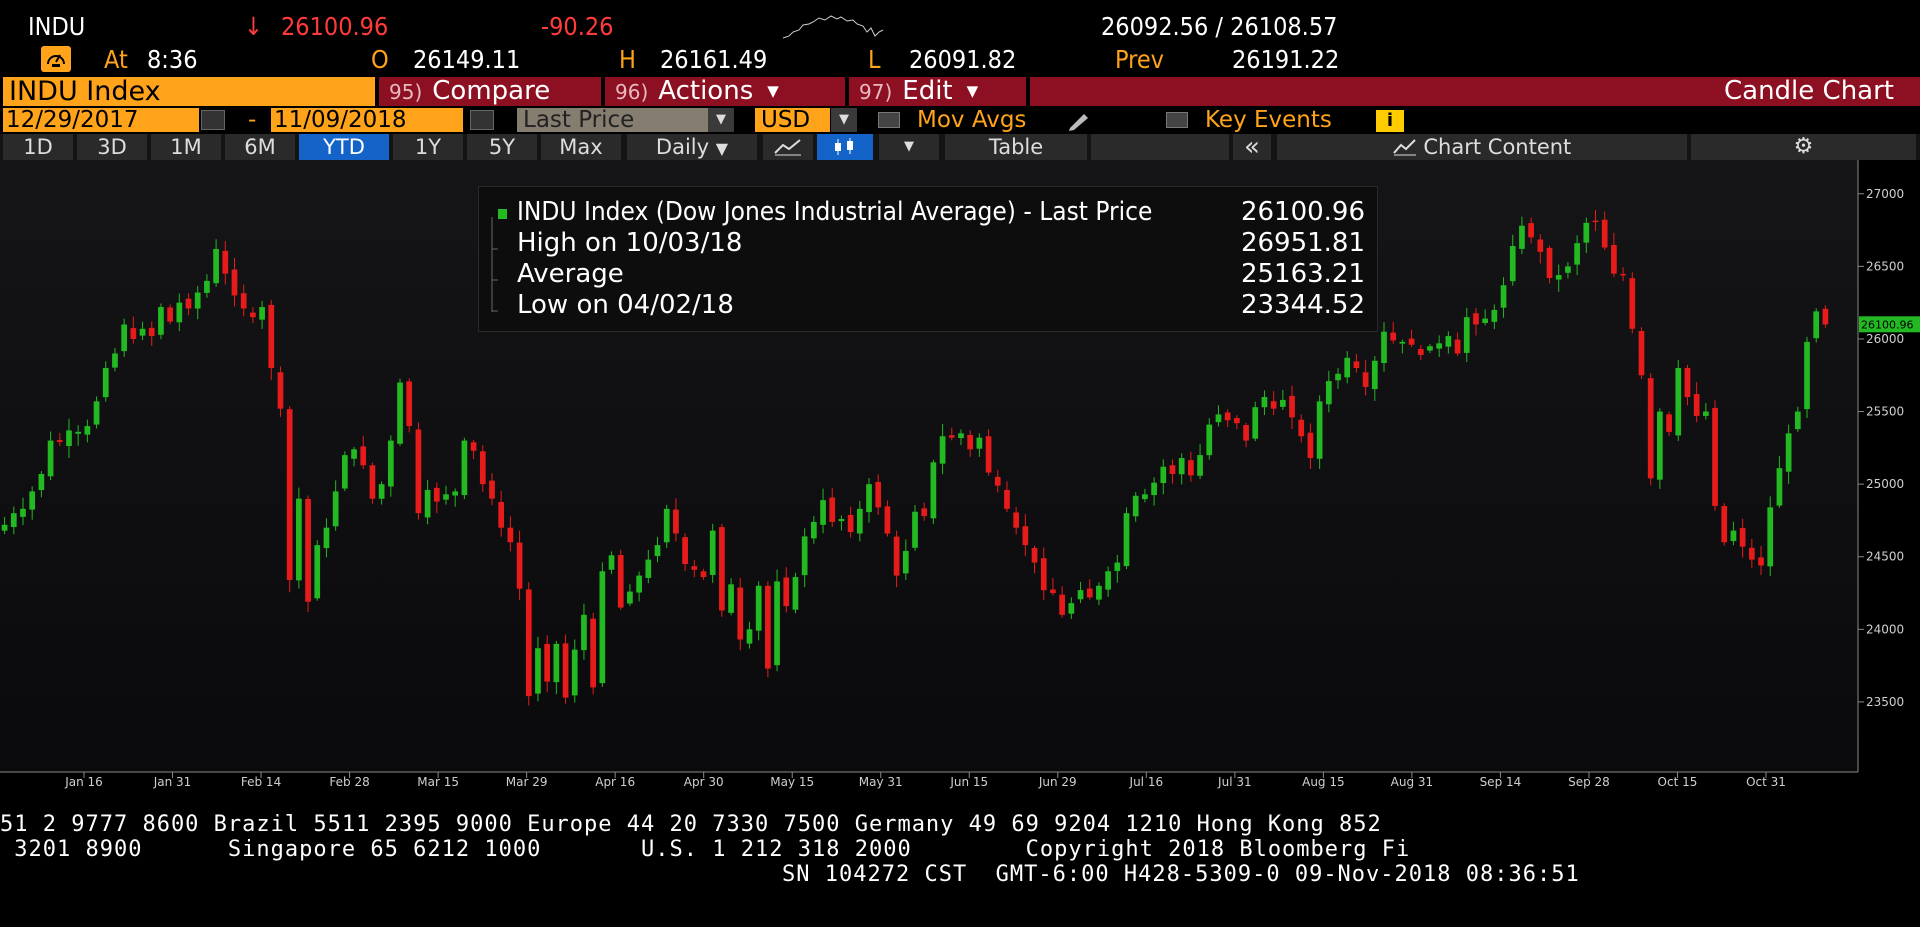 Image resolution: width=1920 pixels, height=927 pixels. I want to click on frequency-select: Daily ▼, so click(692, 147).